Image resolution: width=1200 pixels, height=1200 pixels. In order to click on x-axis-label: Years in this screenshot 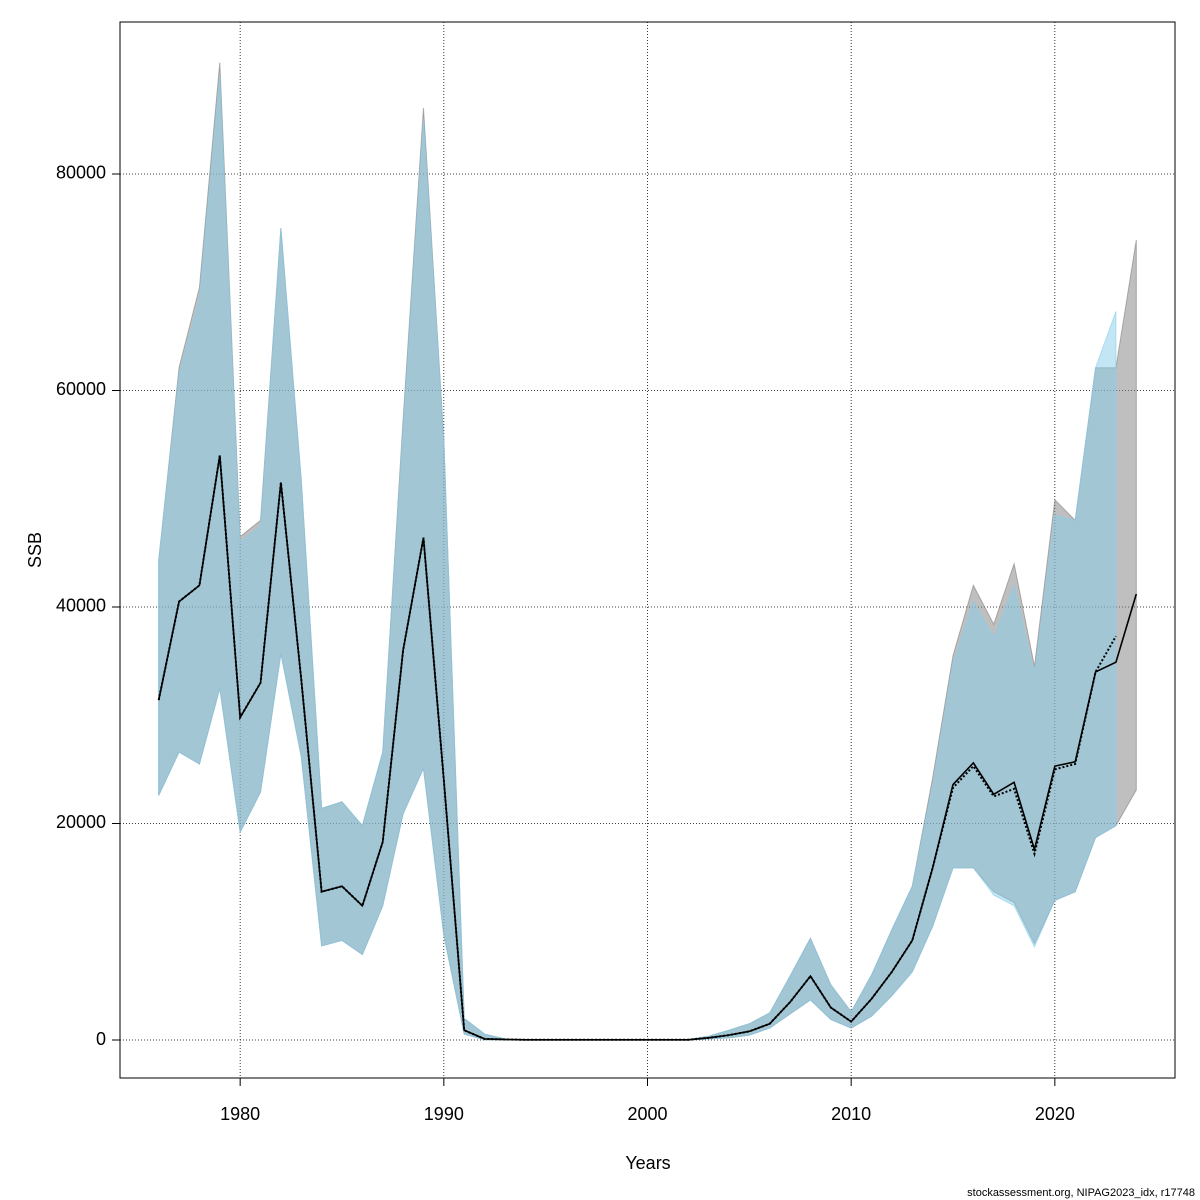, I will do `click(647, 1163)`.